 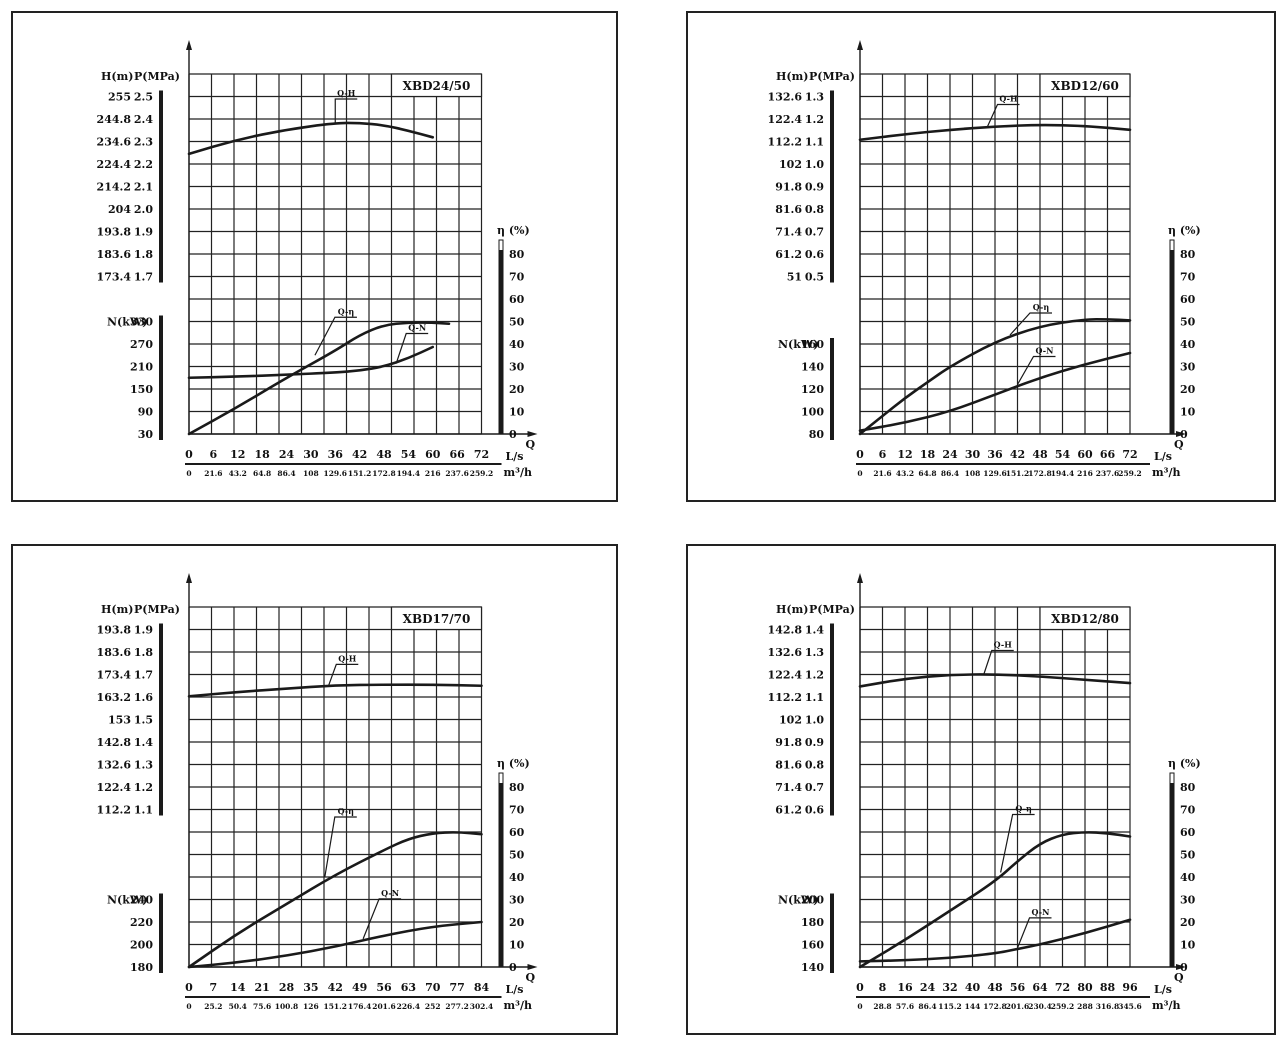 I want to click on q-ls-tick: 6, so click(x=883, y=454).